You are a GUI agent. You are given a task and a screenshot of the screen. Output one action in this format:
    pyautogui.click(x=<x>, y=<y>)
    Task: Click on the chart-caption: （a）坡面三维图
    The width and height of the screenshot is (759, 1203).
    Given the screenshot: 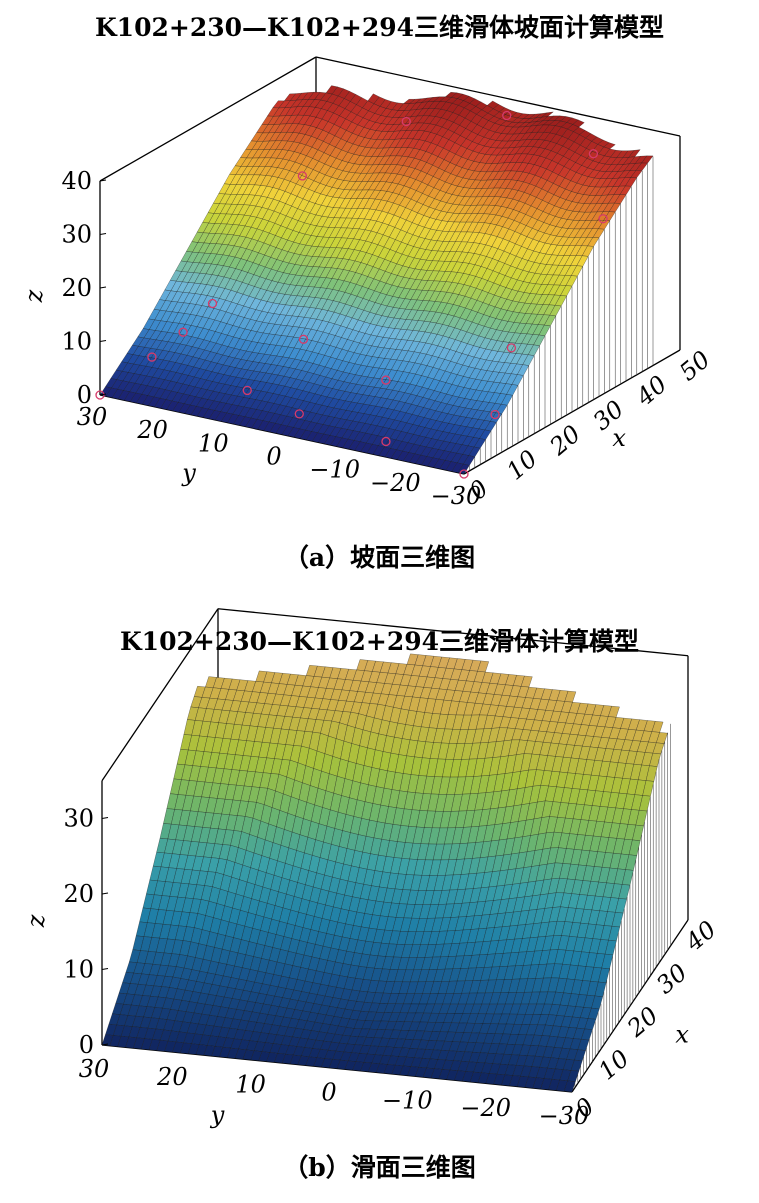 What is the action you would take?
    pyautogui.click(x=379, y=557)
    